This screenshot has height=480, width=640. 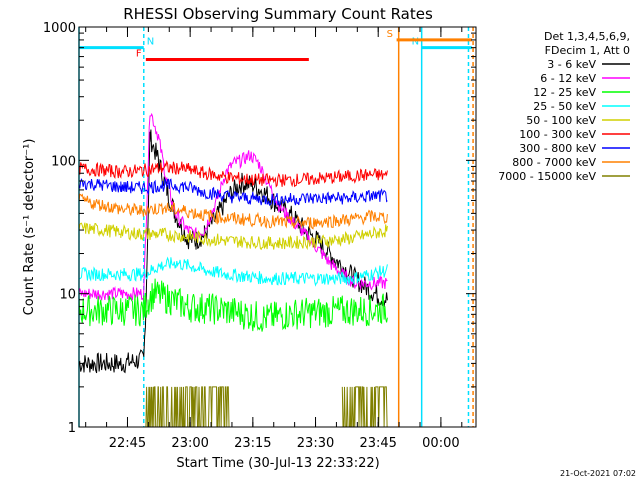 What do you see at coordinates (568, 78) in the screenshot?
I see `legend-label: 6 - 12 keV` at bounding box center [568, 78].